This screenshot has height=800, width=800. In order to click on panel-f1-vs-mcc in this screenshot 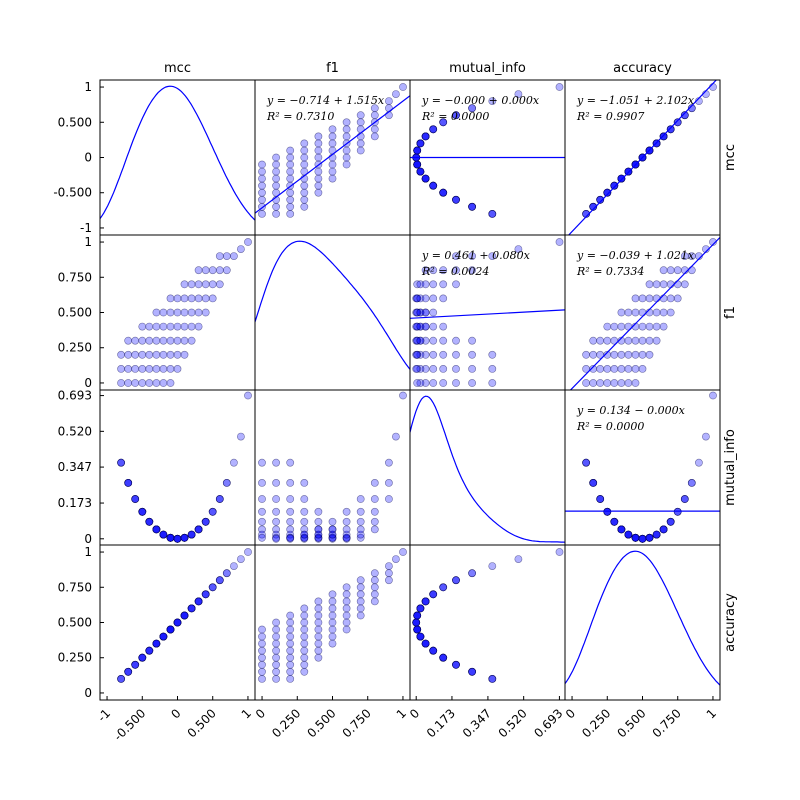, I will do `click(177, 312)`.